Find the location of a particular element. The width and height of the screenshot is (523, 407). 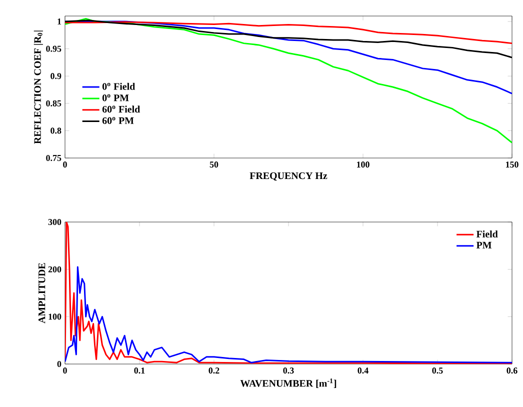

y-tick-label: 0.75 is located at coordinates (54, 158).